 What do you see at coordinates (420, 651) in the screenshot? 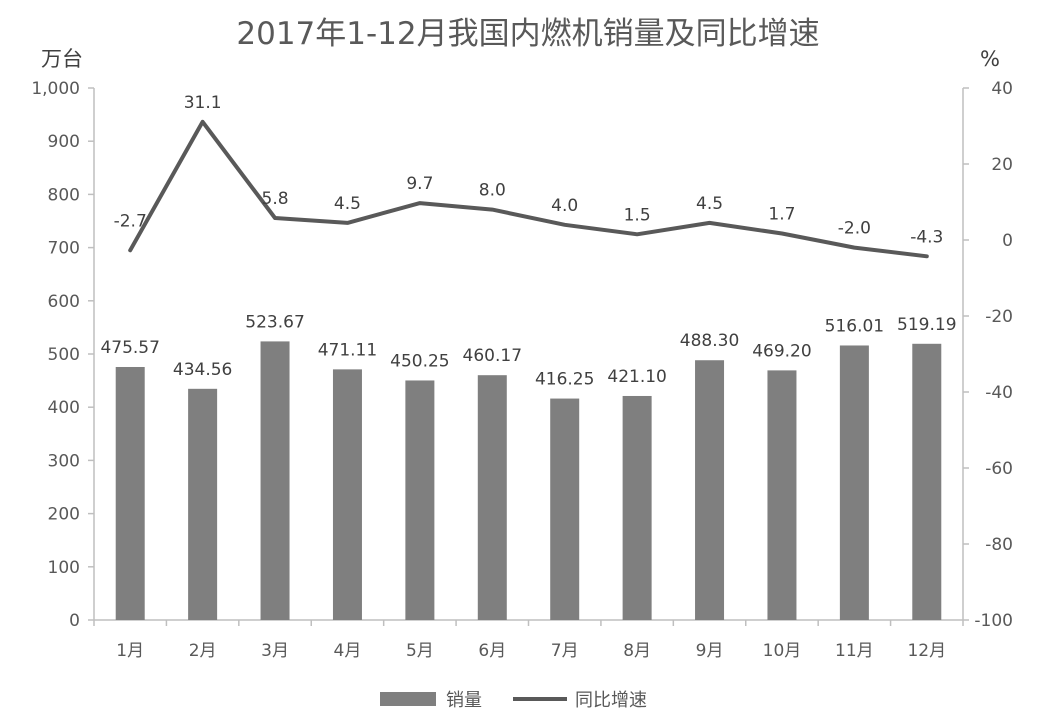
I see `x-tick-label: 5月` at bounding box center [420, 651].